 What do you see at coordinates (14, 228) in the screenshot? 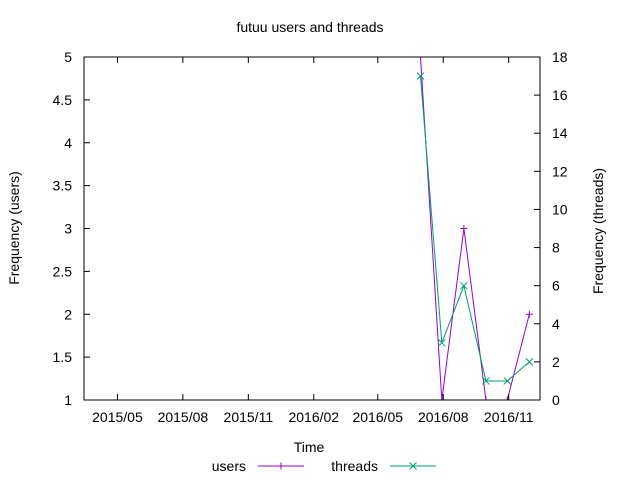
I see `y-axis-left-label: Frequency (users)` at bounding box center [14, 228].